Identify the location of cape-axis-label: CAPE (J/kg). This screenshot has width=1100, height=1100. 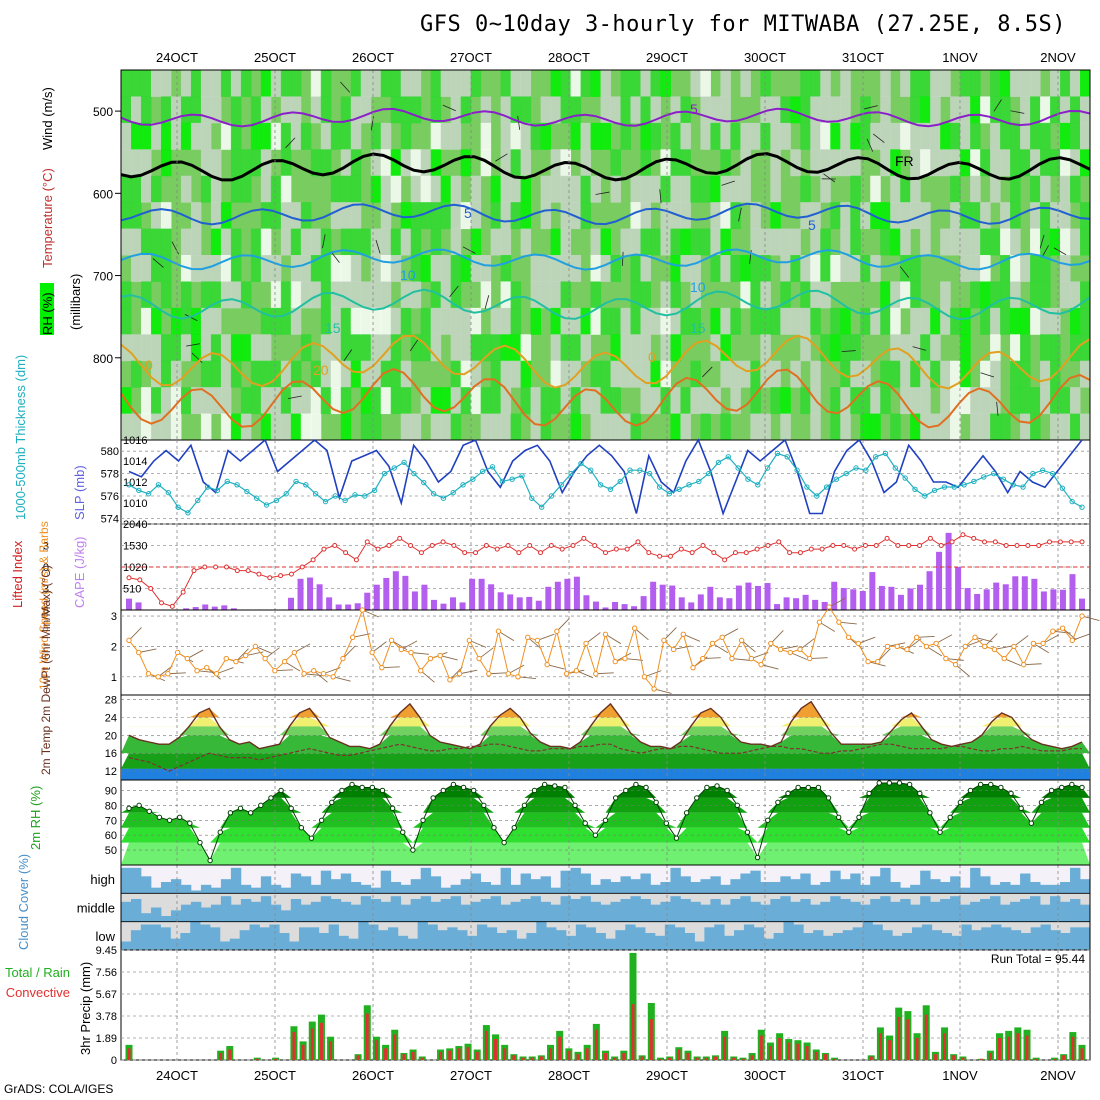
(79, 572).